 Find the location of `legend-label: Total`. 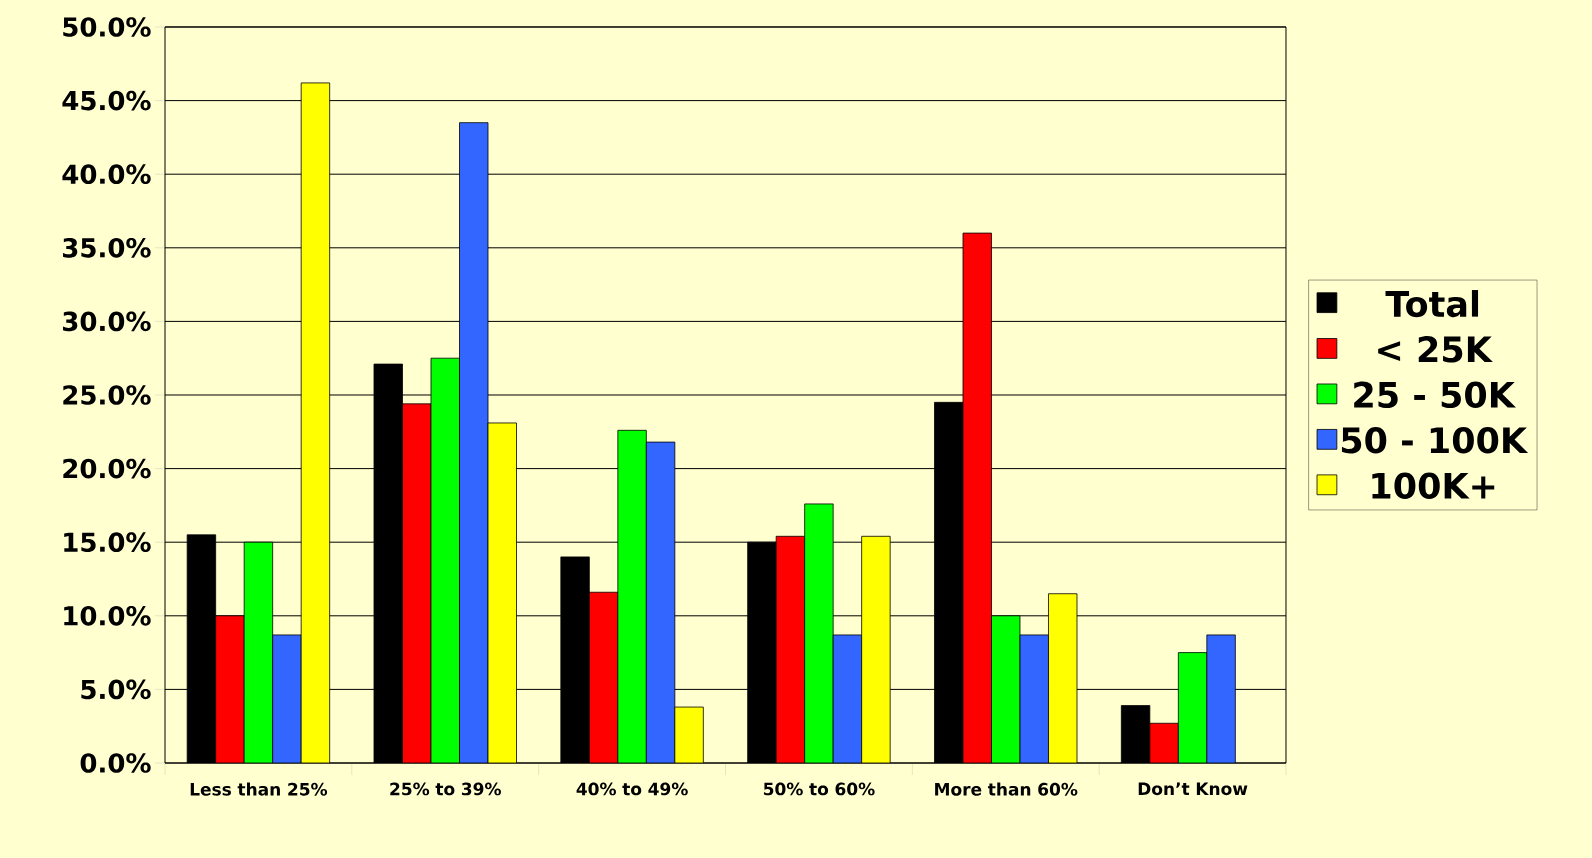

legend-label: Total is located at coordinates (1432, 304).